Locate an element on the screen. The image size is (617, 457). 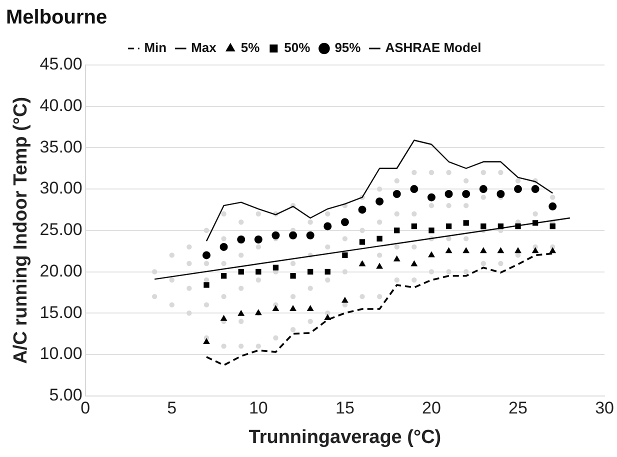
x-tick-label: 25 is located at coordinates (518, 408).